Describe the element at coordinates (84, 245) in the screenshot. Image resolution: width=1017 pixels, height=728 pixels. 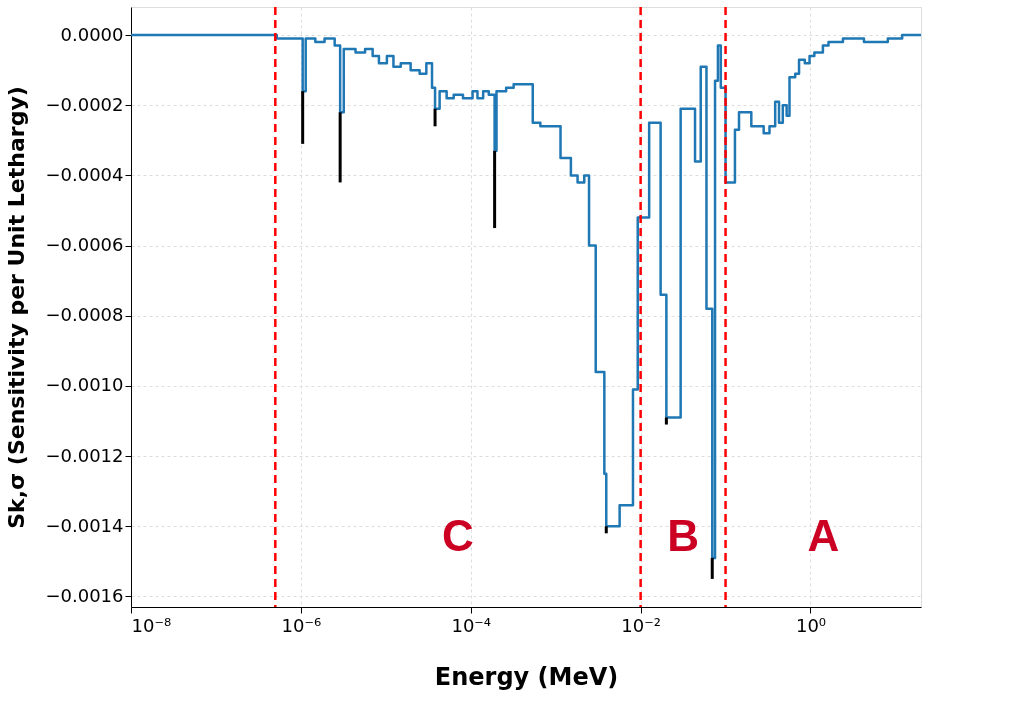
I see `y-tick-label: −0.0006` at that location.